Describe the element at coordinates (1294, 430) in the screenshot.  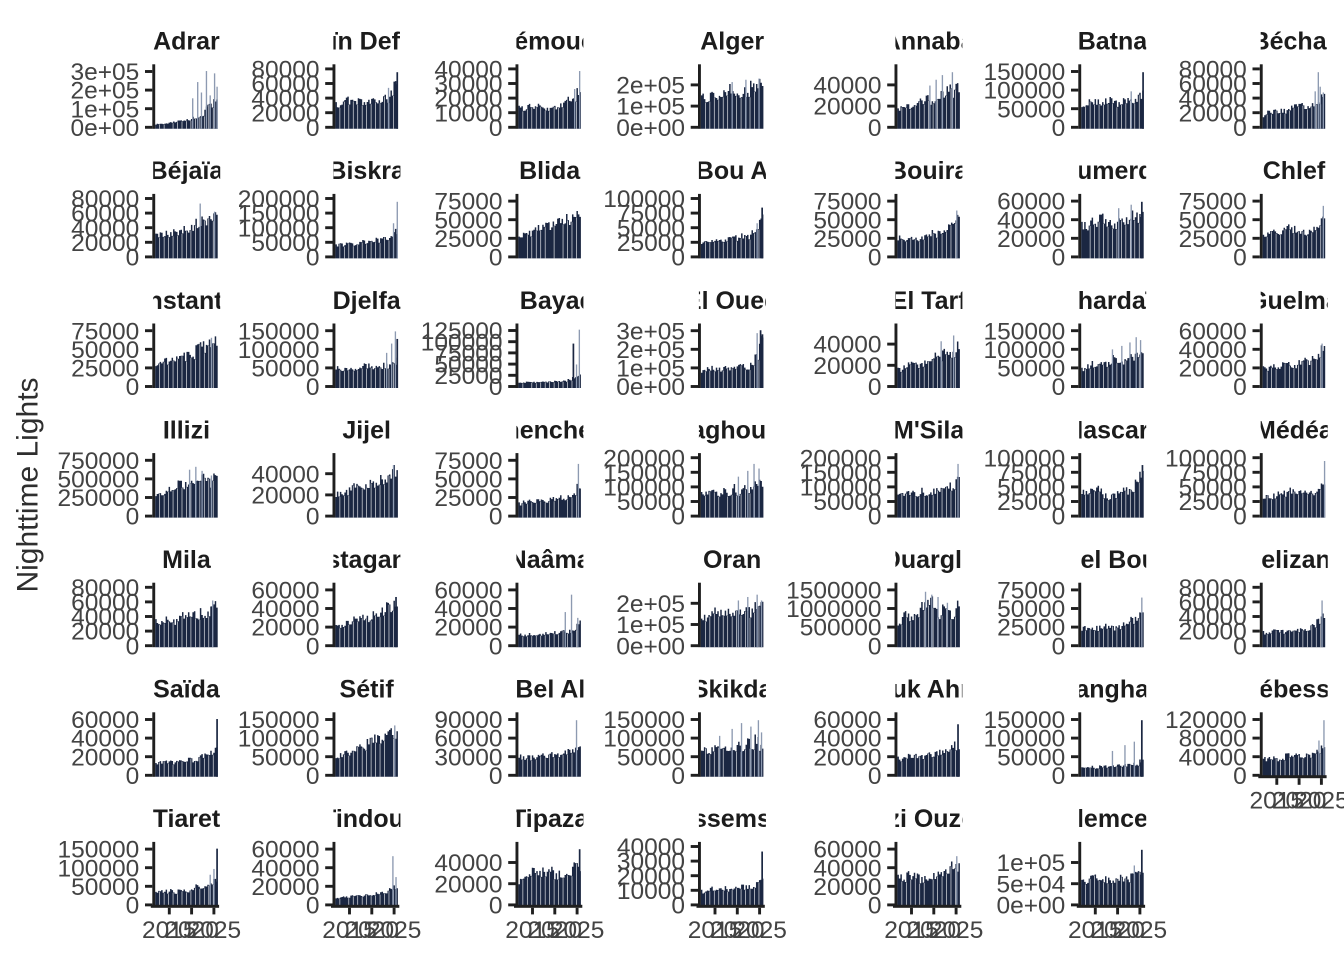
I see `svg-text: Médéa` at that location.